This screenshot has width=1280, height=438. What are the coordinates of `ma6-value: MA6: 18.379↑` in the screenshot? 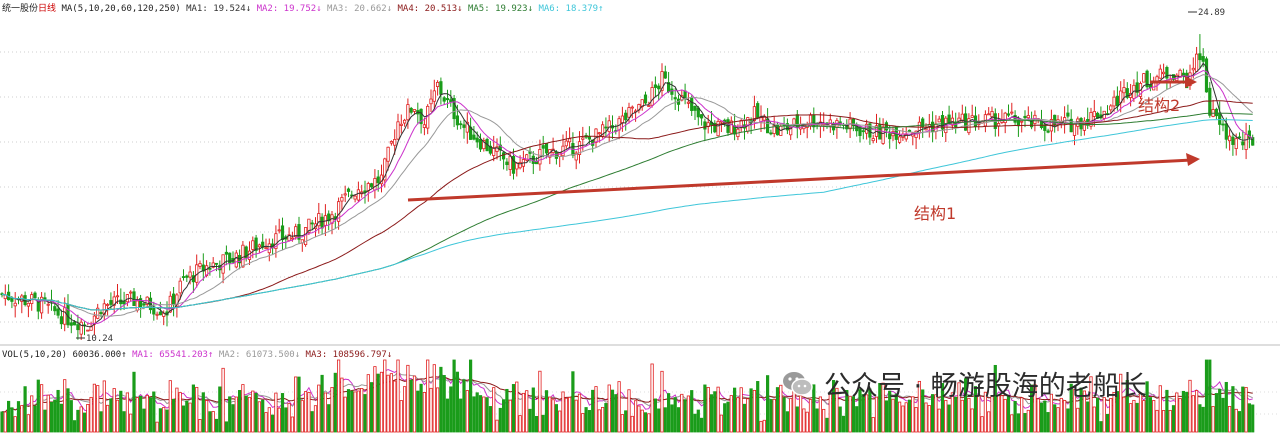 It's located at (571, 9).